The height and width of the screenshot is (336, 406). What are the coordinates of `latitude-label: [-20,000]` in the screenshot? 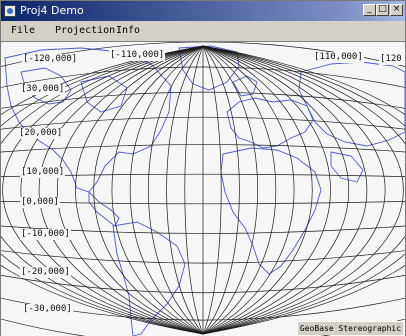 It's located at (45, 272).